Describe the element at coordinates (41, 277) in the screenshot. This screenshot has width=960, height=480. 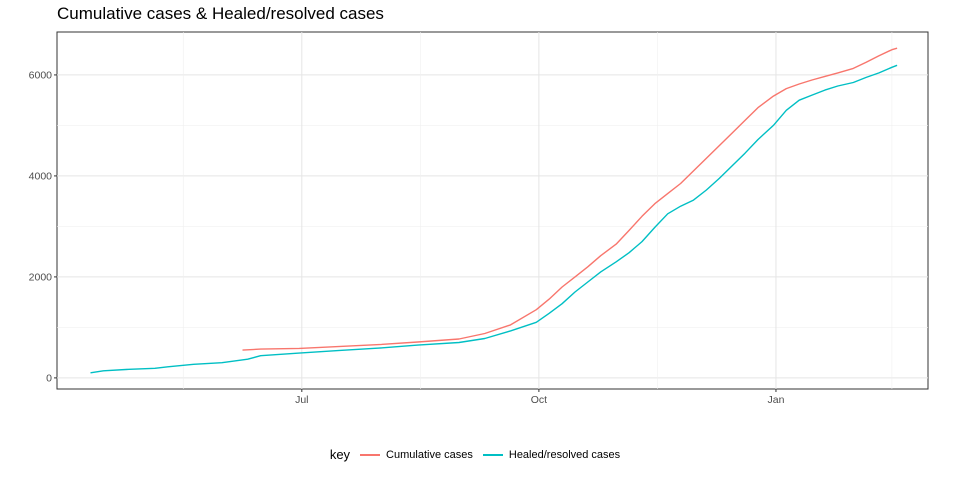
I see `y-tick-label: 2000` at that location.